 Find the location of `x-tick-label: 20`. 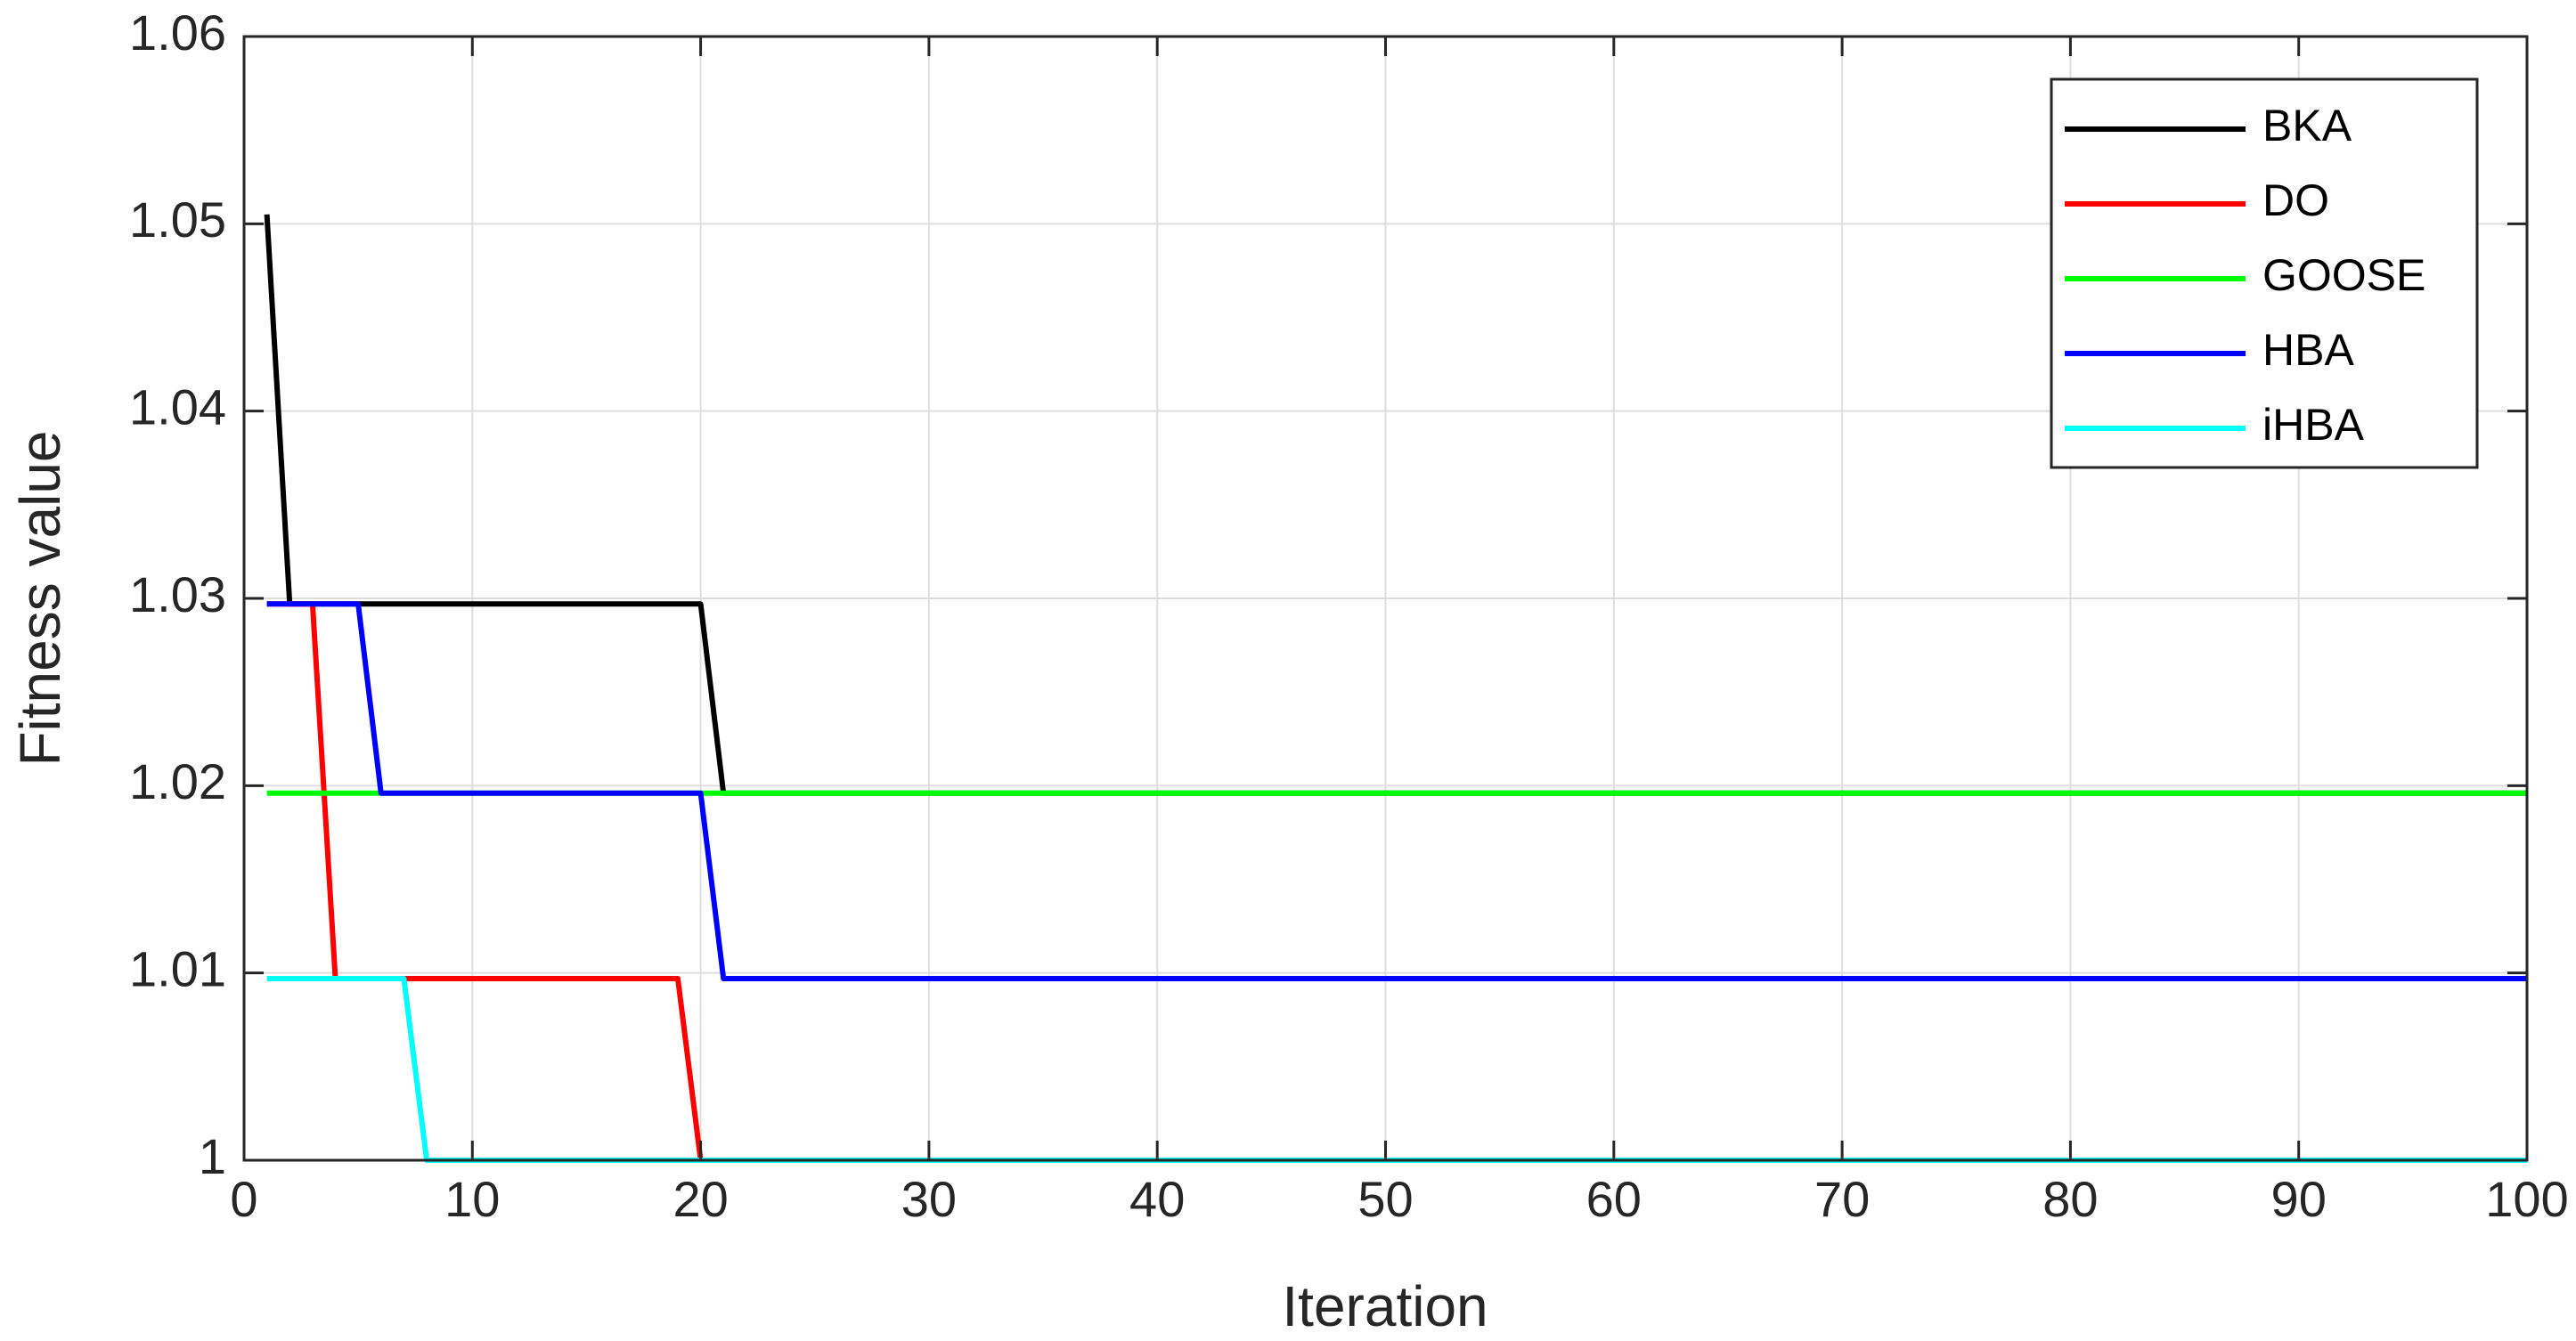

x-tick-label: 20 is located at coordinates (700, 1199).